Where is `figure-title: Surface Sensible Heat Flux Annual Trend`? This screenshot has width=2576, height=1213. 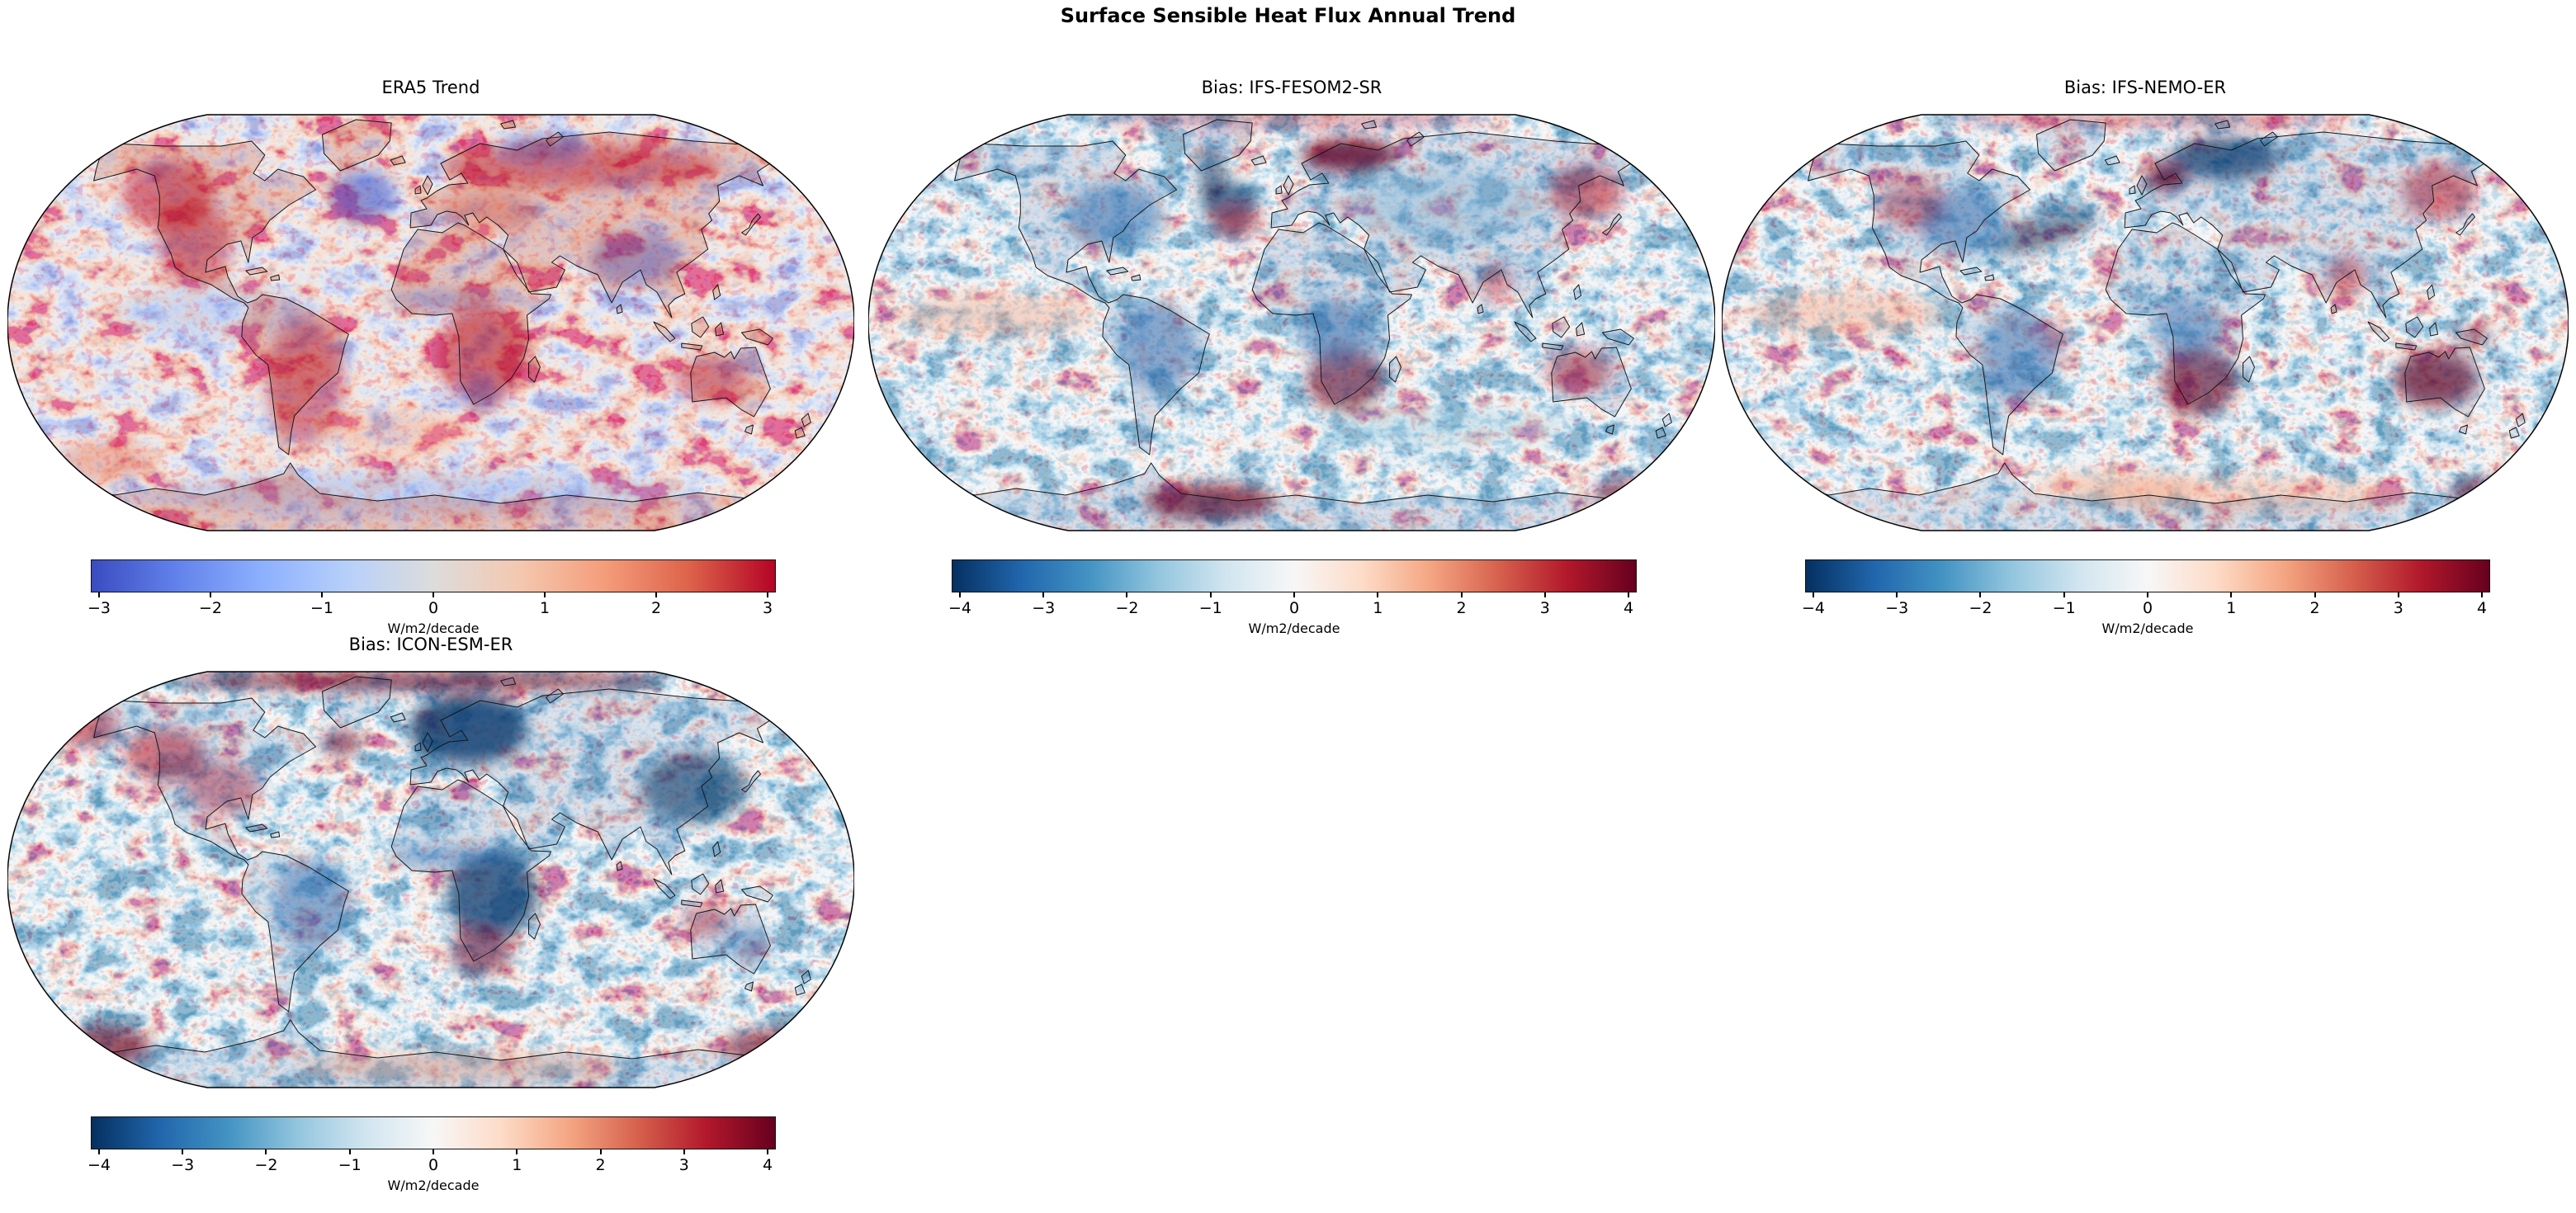
figure-title: Surface Sensible Heat Flux Annual Trend is located at coordinates (1288, 15).